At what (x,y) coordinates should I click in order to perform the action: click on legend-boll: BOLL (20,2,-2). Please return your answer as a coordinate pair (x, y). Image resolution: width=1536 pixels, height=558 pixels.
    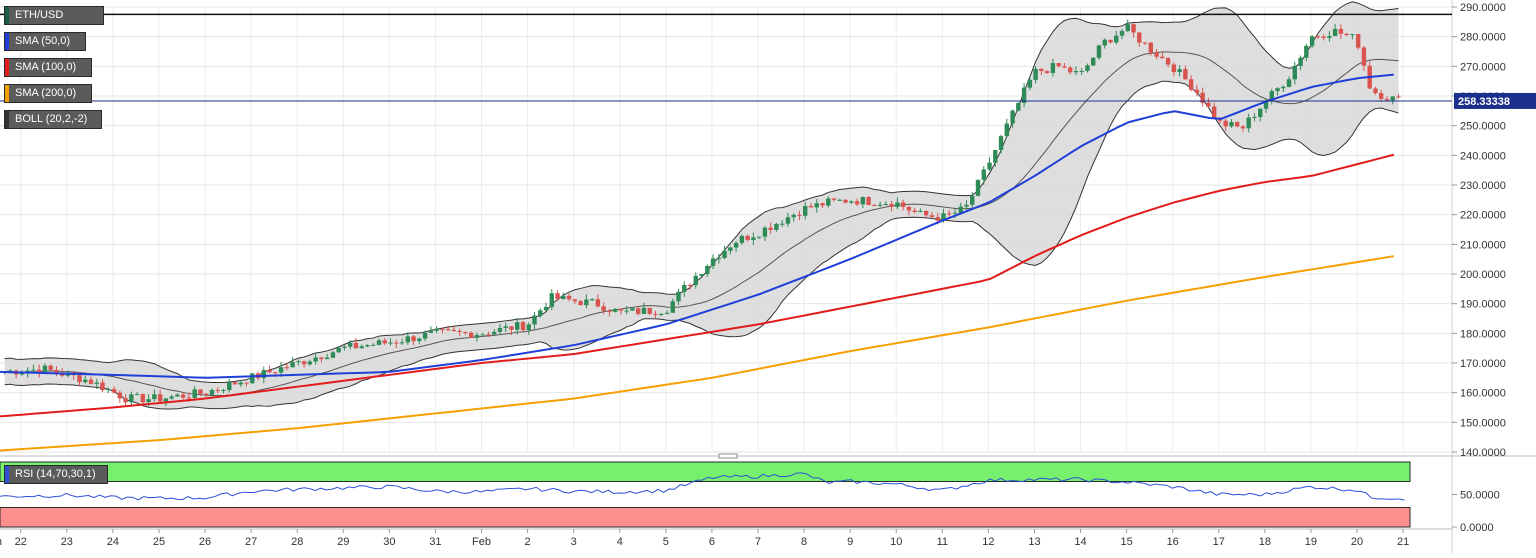
    Looking at the image, I should click on (53, 119).